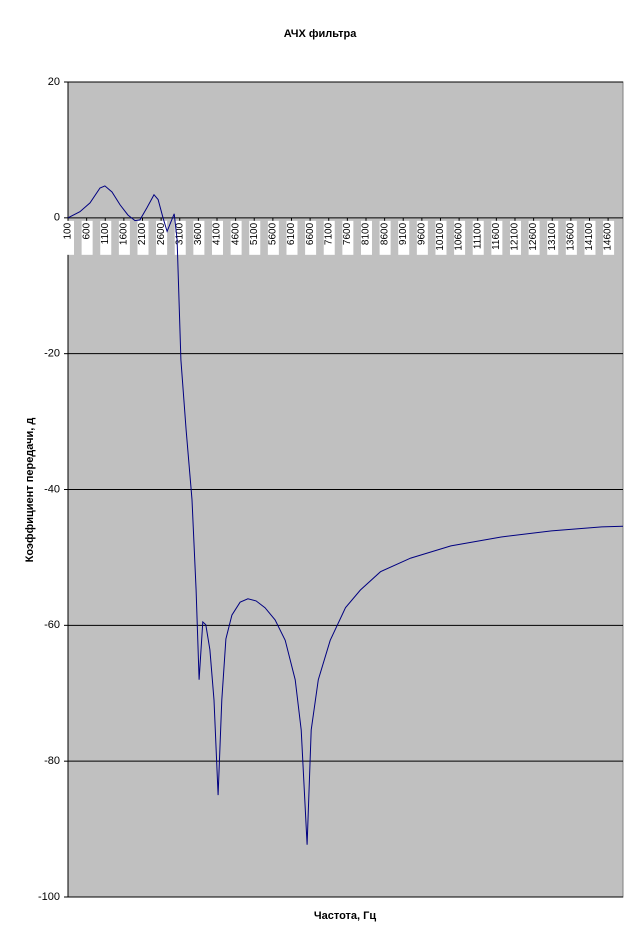 The width and height of the screenshot is (641, 932). I want to click on y-axis-label: Коэффициент передачи, д, so click(30, 490).